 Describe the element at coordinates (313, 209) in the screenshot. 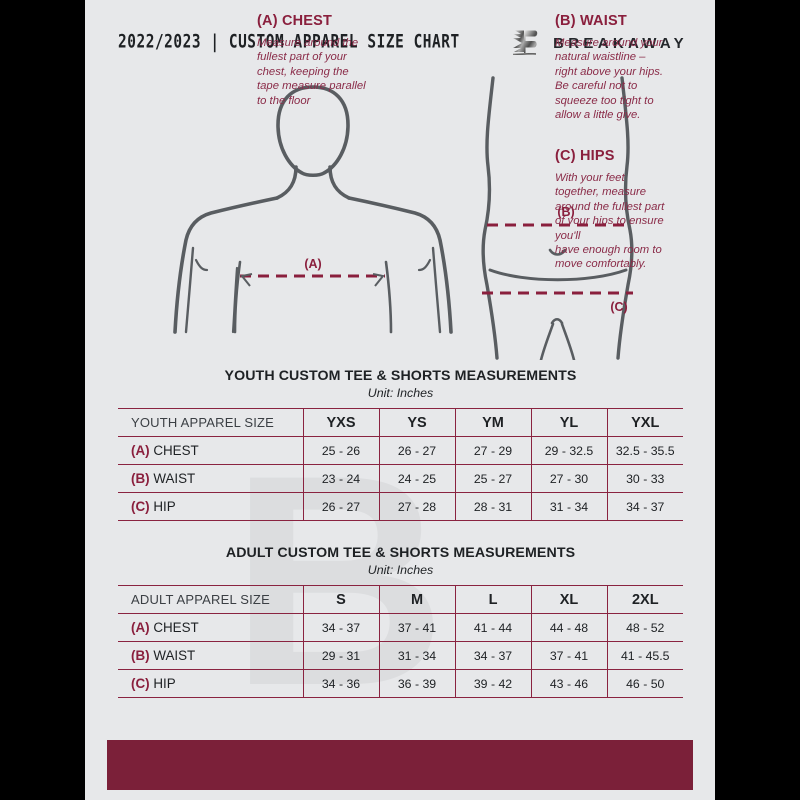

I see `torso-front-illustration` at that location.